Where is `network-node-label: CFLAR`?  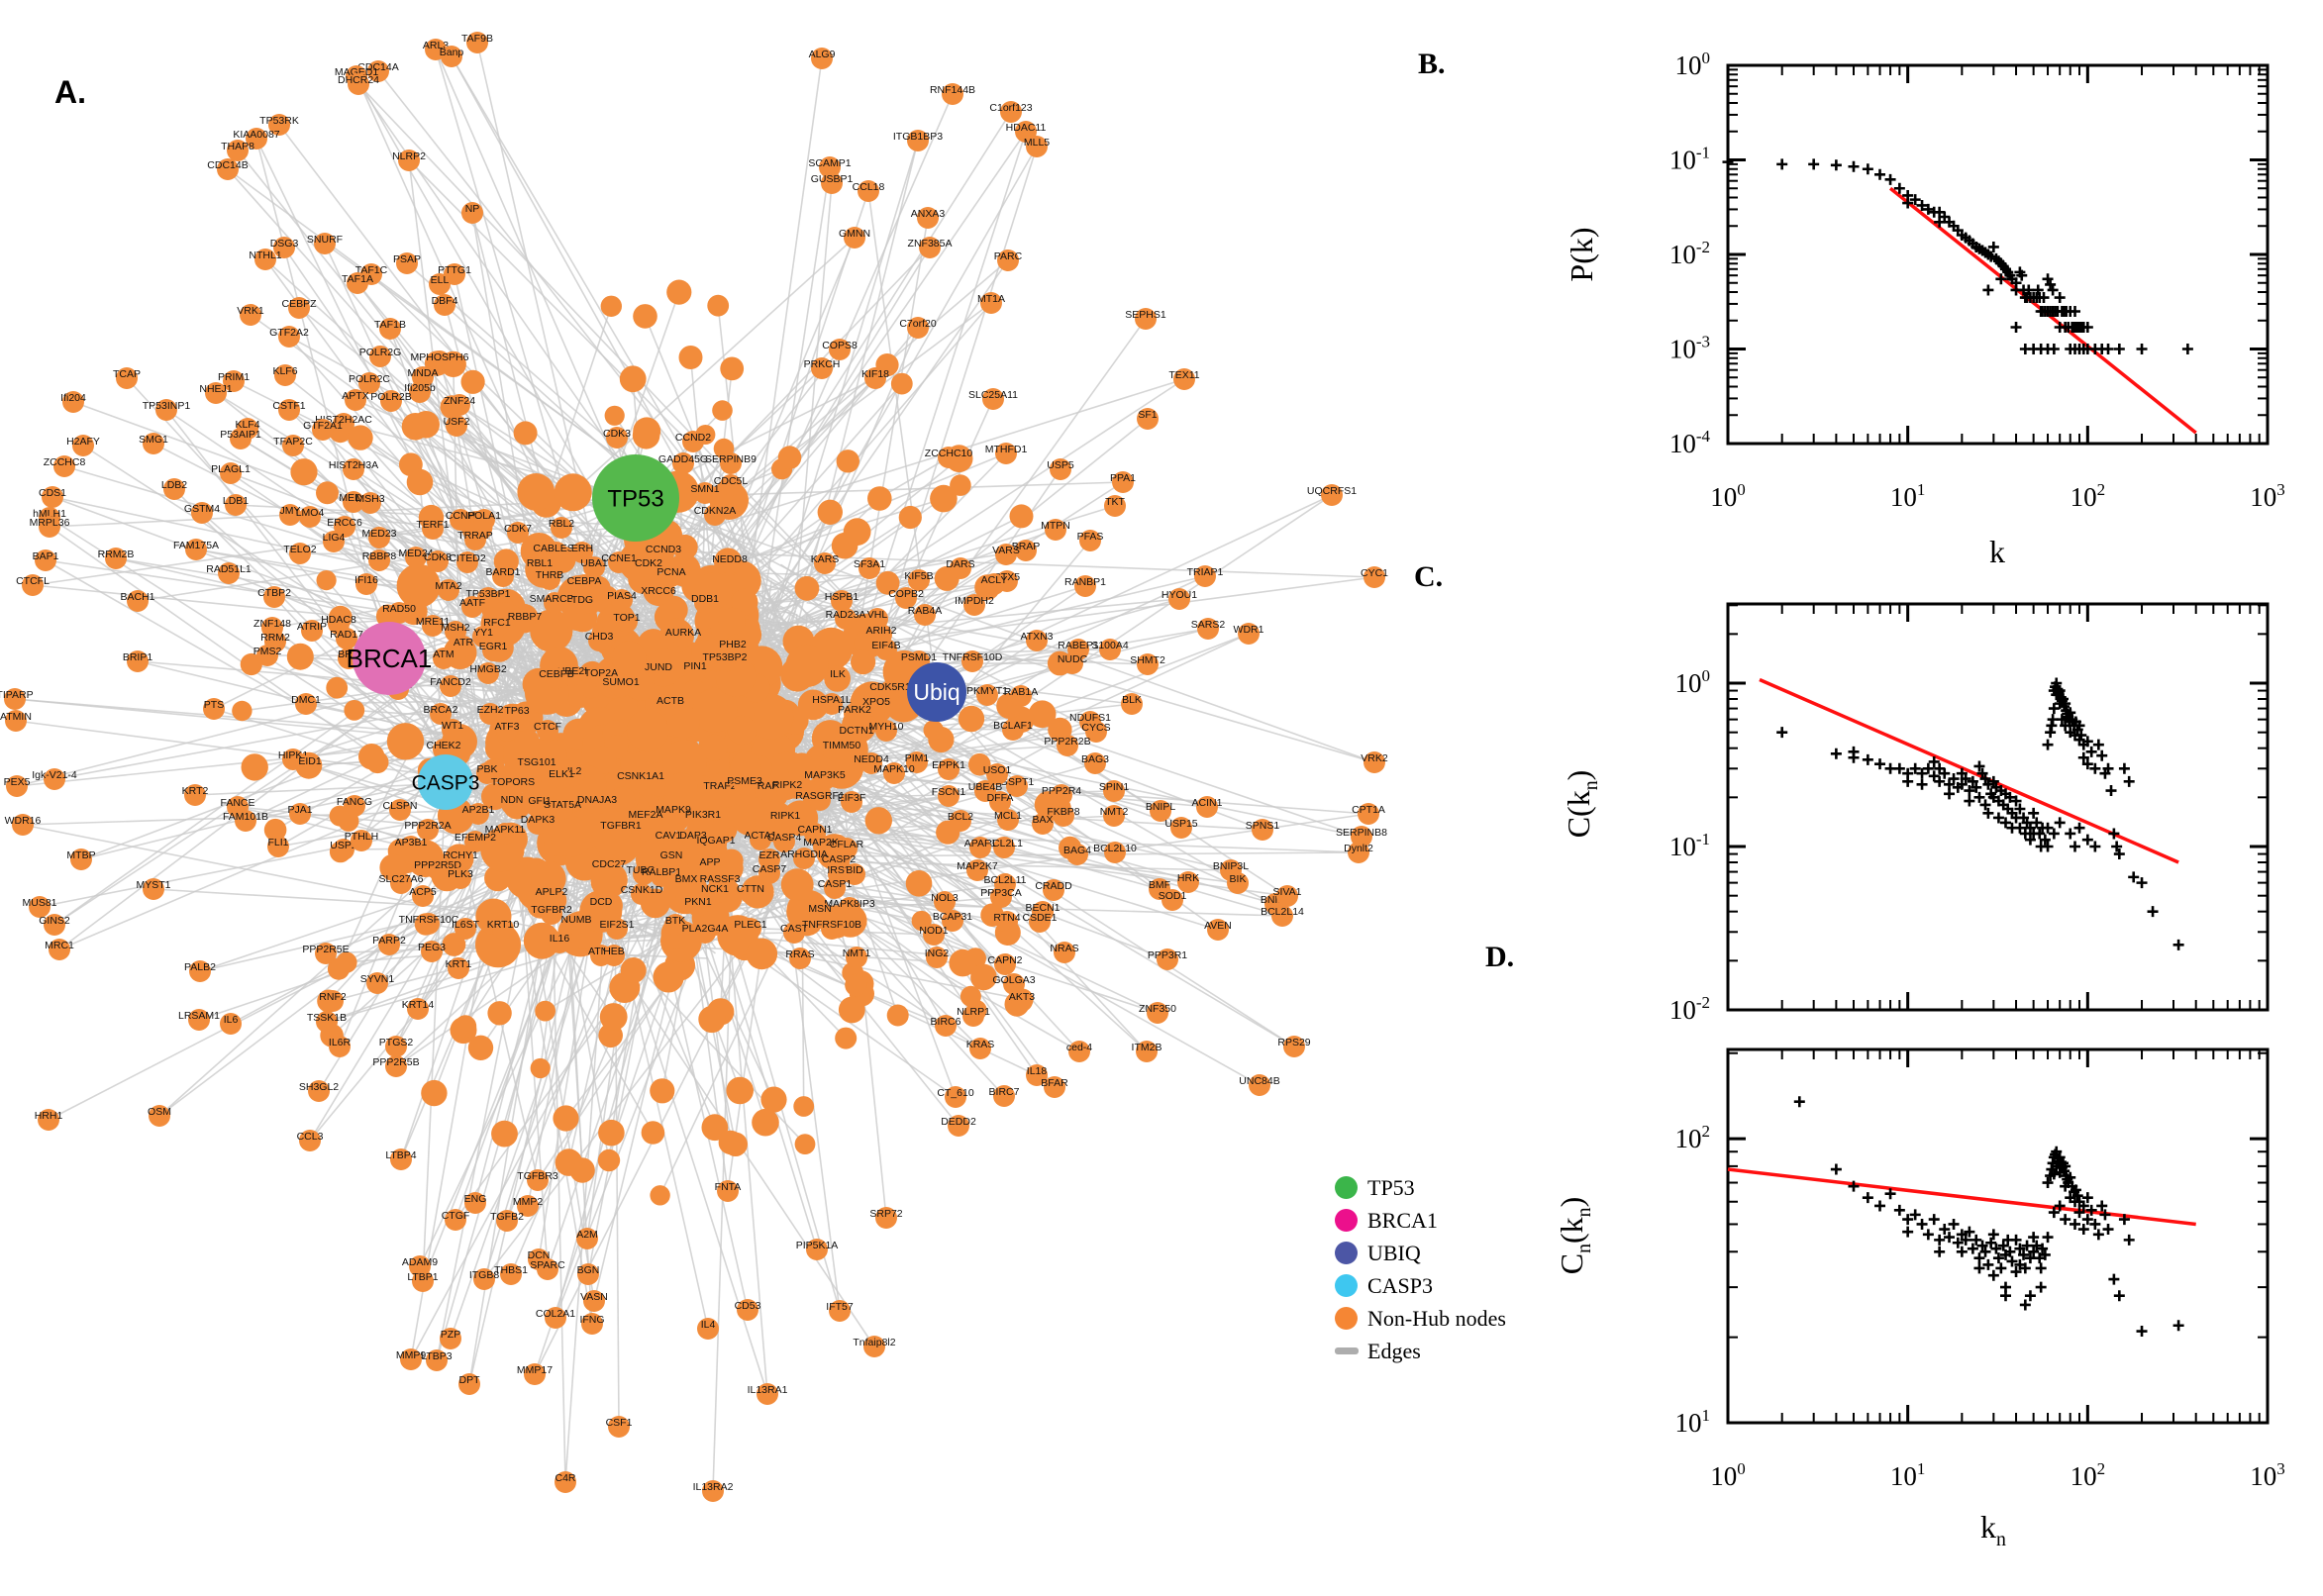 network-node-label: CFLAR is located at coordinates (847, 844).